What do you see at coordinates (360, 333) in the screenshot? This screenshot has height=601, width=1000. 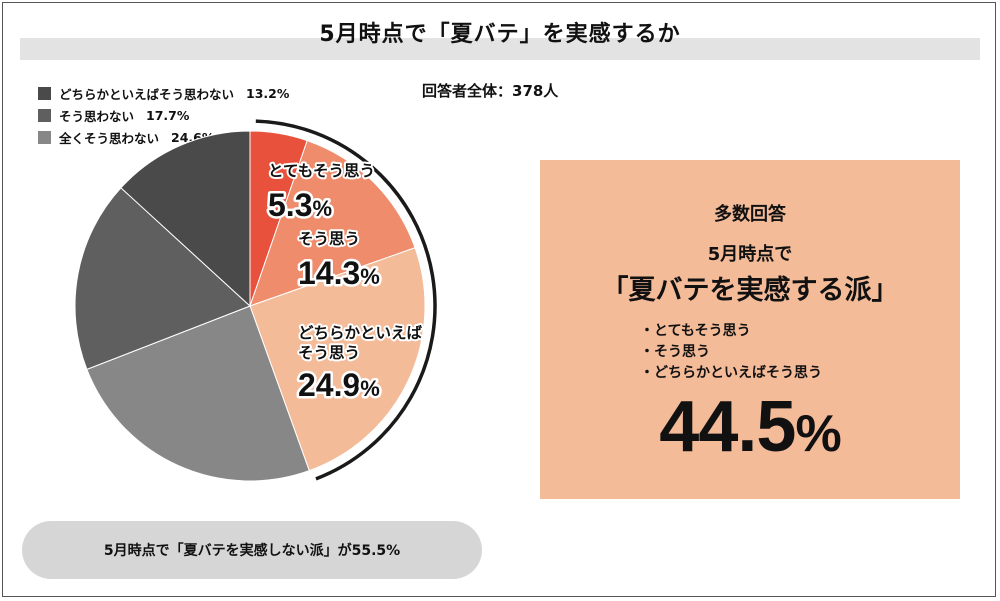 I see `slice-label: どちらかといえば` at bounding box center [360, 333].